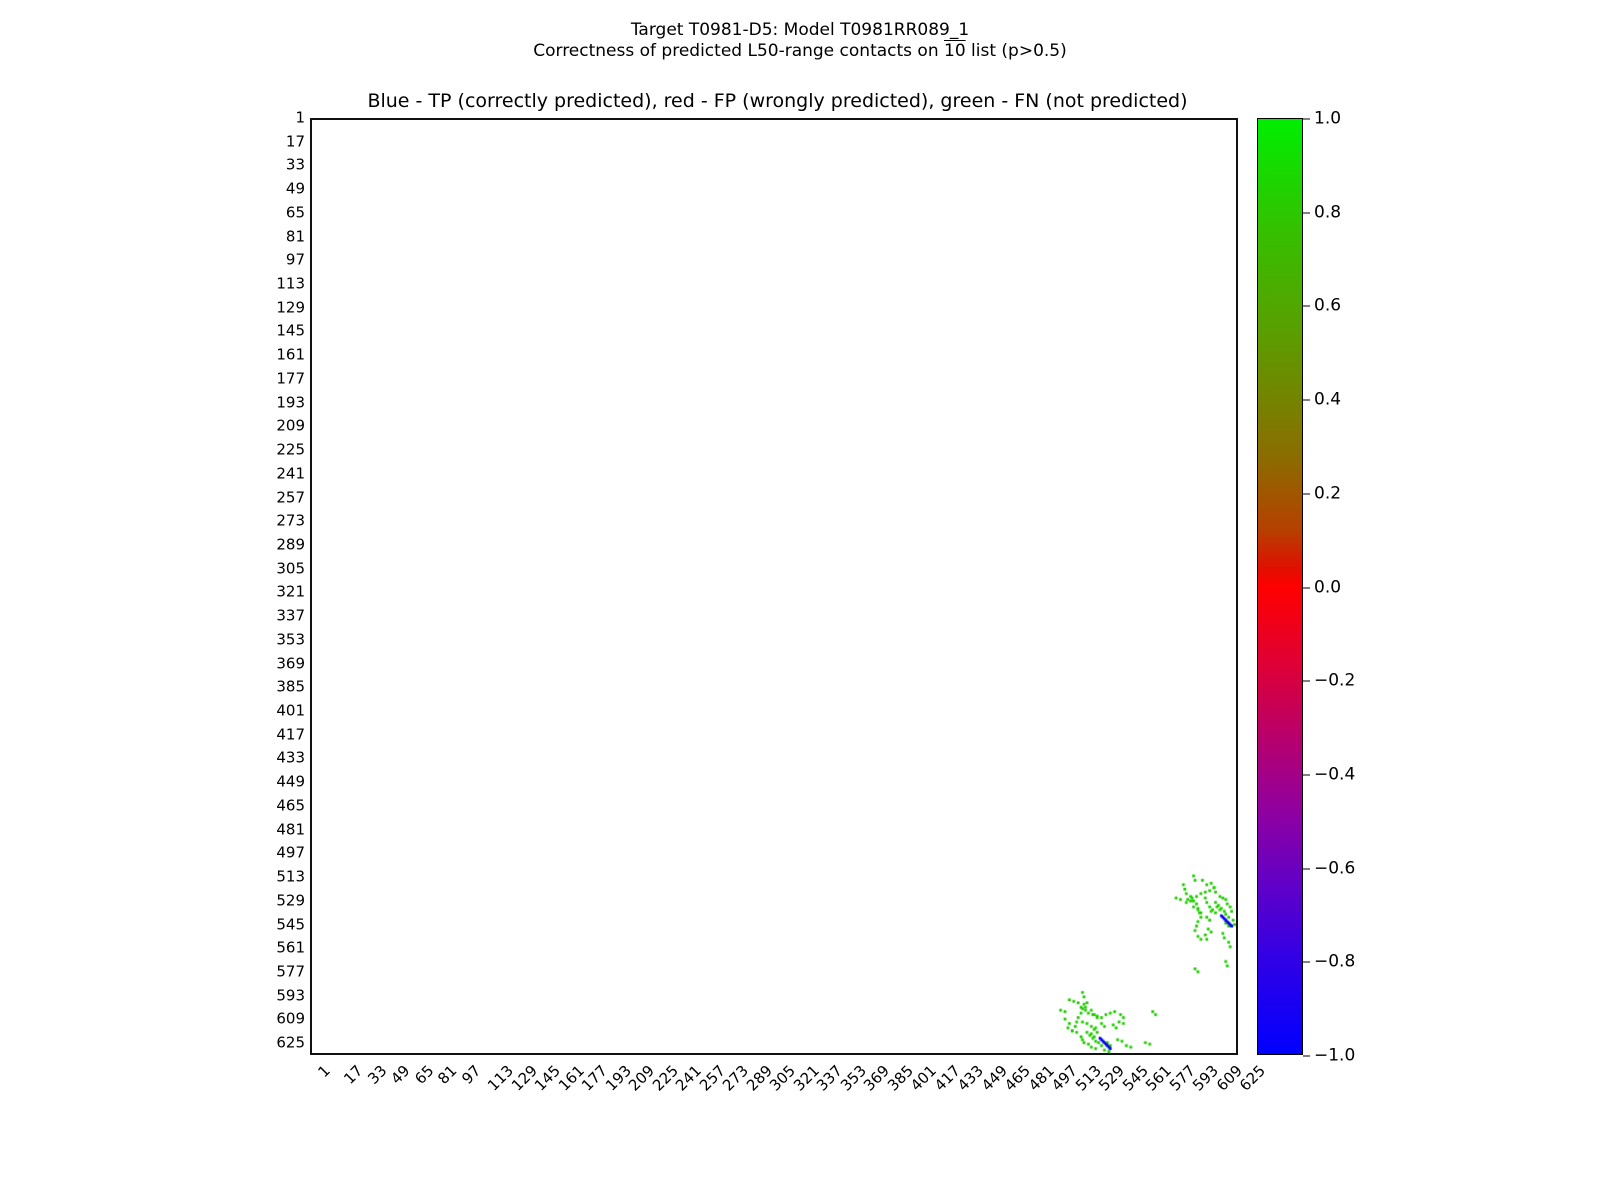  Describe the element at coordinates (947, 1078) in the screenshot. I see `x-tick-label: 417` at that location.